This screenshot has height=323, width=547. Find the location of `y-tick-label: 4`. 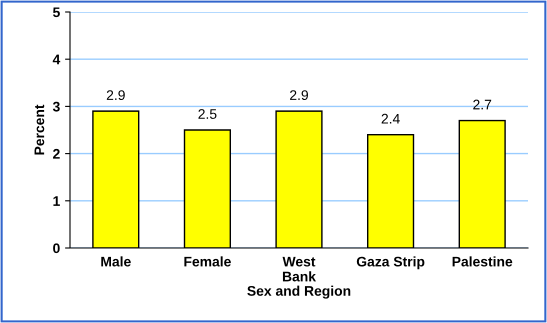

y-tick-label: 4 is located at coordinates (56, 59).